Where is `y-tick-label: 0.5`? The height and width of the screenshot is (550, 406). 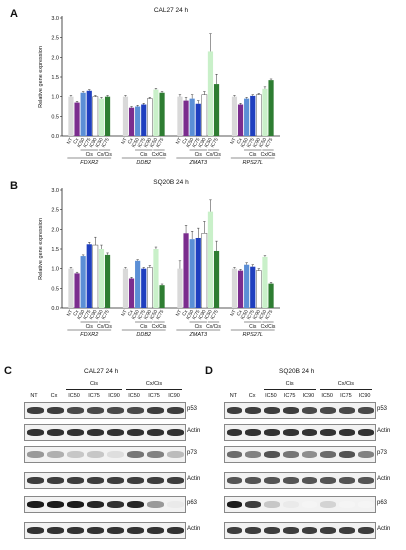
y-tick-label: 0.5 is located at coordinates (55, 117).